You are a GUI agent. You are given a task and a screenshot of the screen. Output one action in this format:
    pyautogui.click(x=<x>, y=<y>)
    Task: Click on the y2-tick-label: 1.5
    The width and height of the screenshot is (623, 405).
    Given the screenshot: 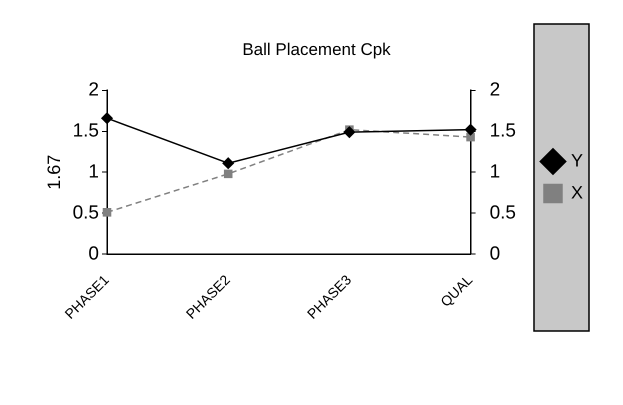 What is the action you would take?
    pyautogui.click(x=503, y=131)
    